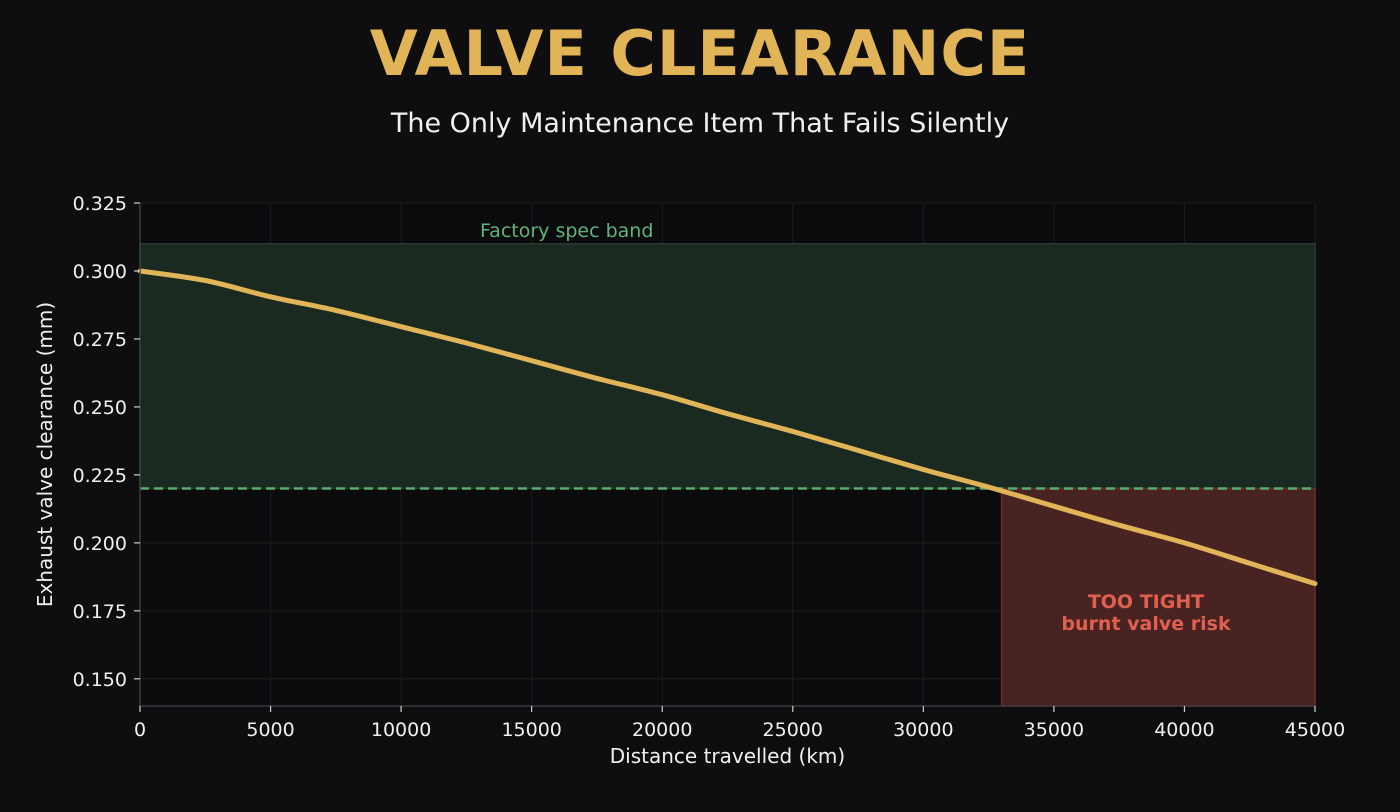 The image size is (1400, 812). Describe the element at coordinates (727, 756) in the screenshot. I see `x-axis-label: Distance travelled (km)` at that location.